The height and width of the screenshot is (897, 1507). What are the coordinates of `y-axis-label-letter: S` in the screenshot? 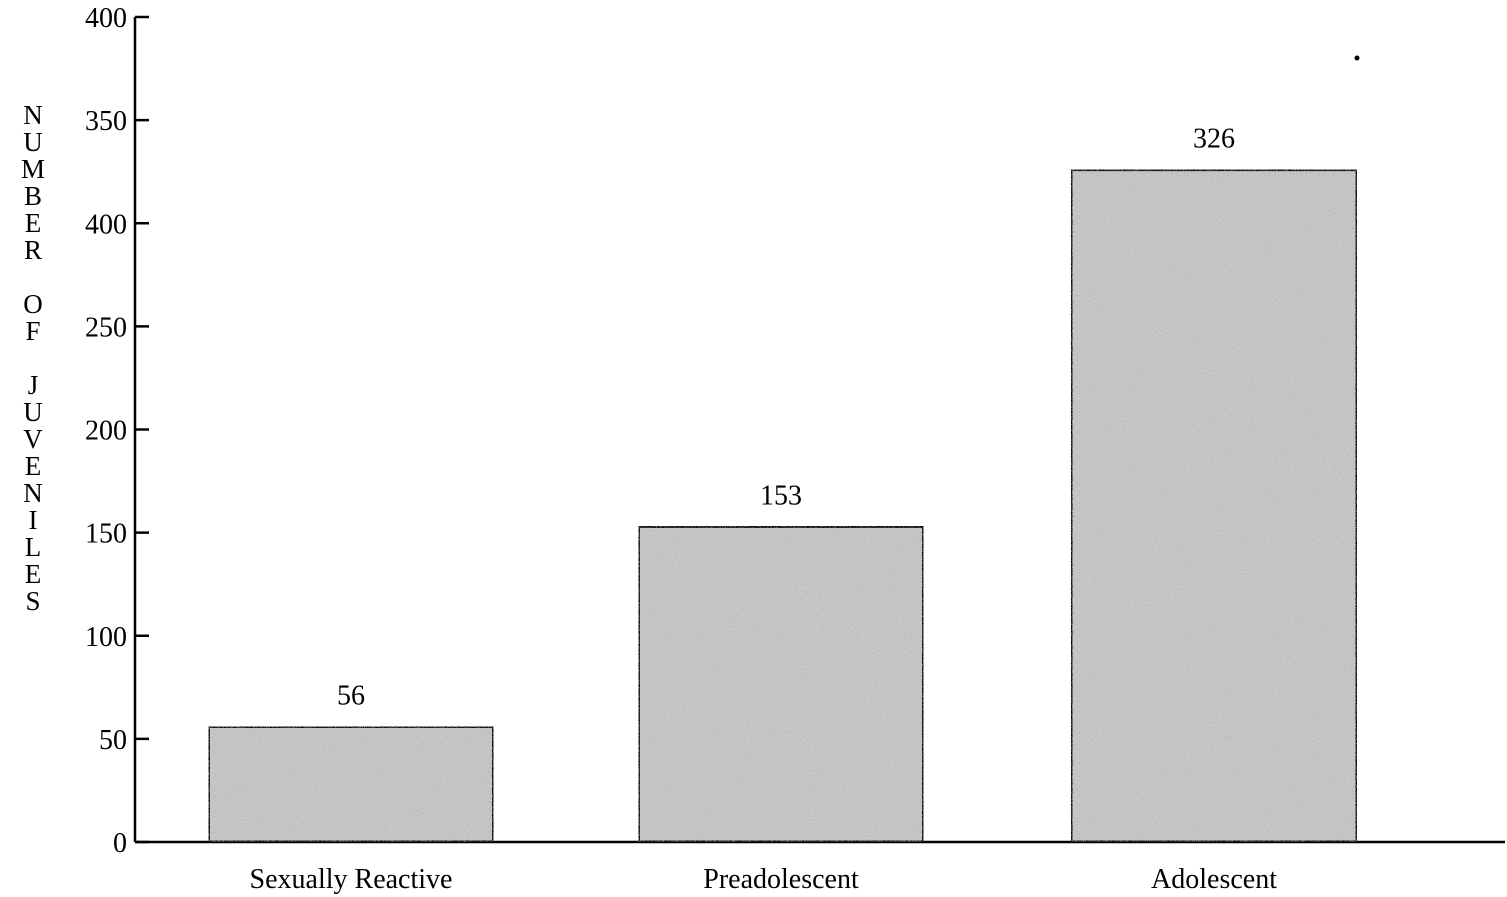 It's located at (33, 601).